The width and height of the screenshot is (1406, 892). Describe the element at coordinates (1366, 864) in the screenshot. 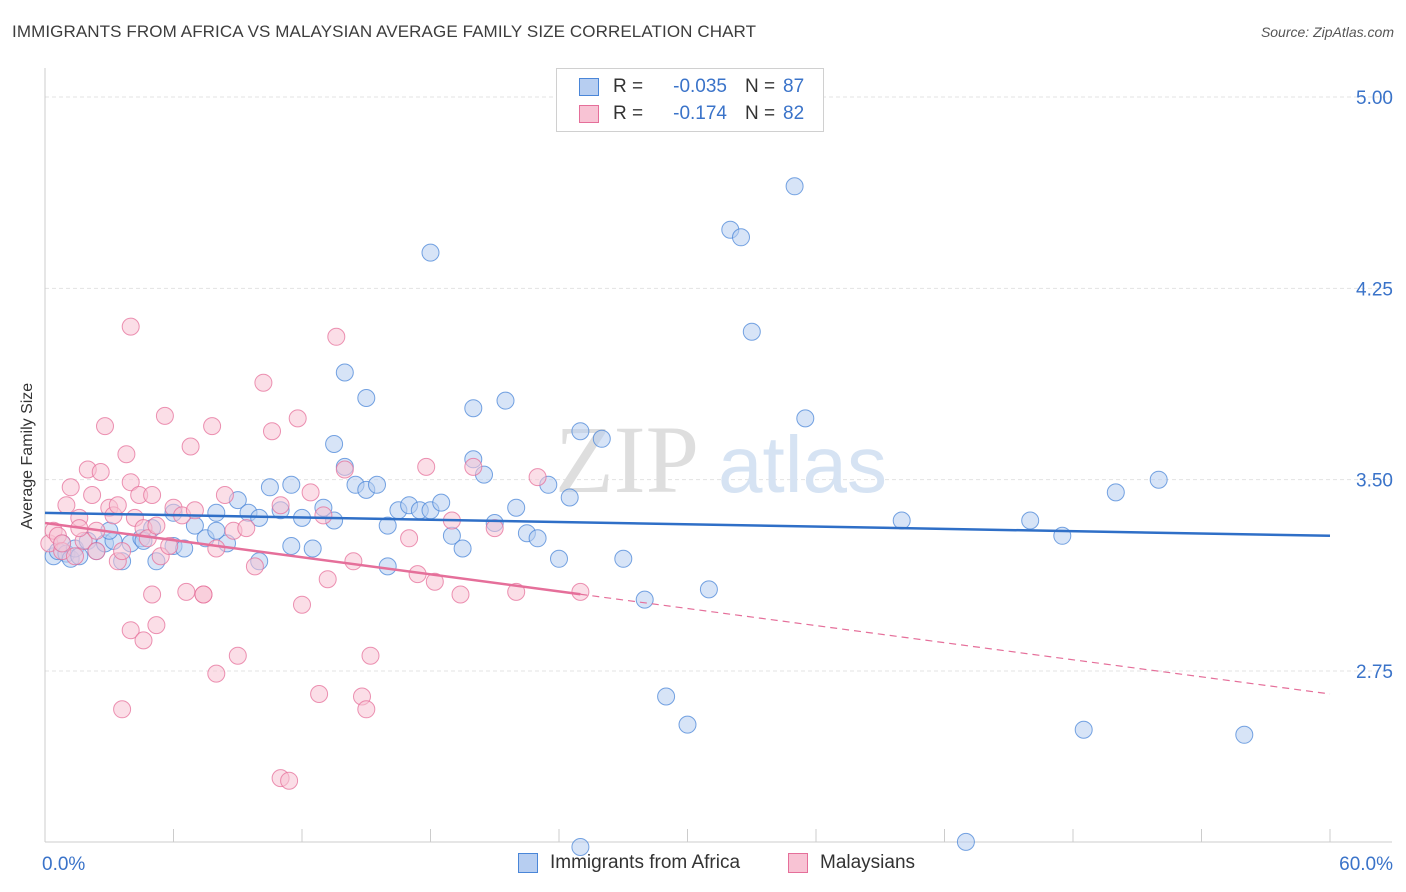

I see `x-tick-label: 60.0%` at that location.